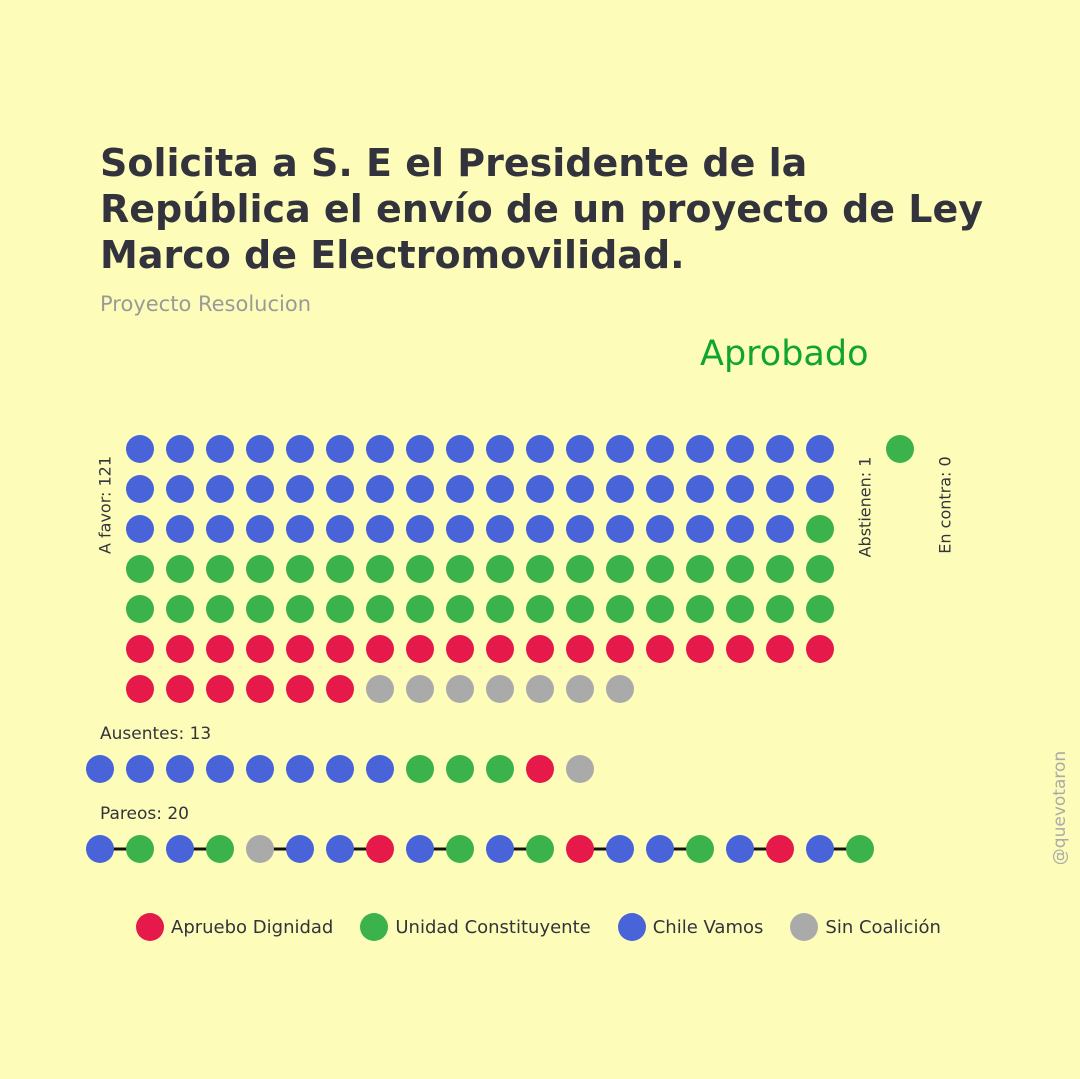 Image resolution: width=1080 pixels, height=1079 pixels. Describe the element at coordinates (631, 927) in the screenshot. I see `legend-swatch-chile-vamos` at that location.